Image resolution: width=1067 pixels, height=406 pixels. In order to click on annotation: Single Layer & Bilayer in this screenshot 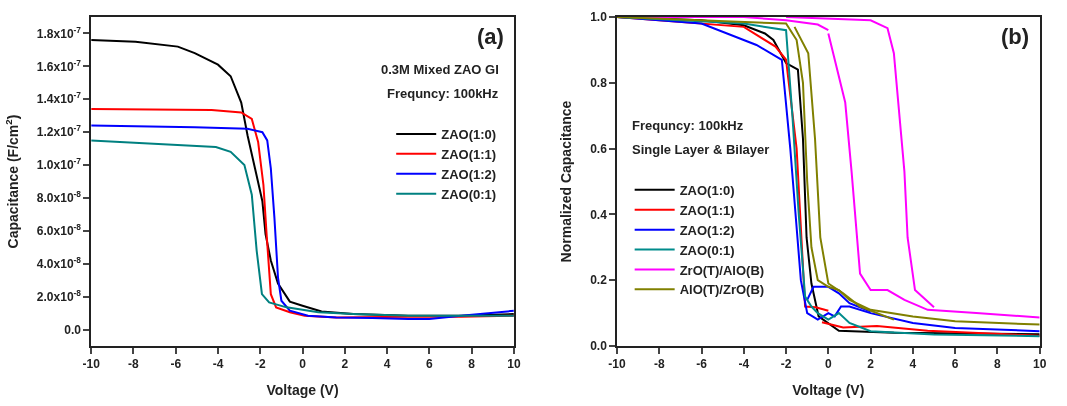, I will do `click(701, 149)`.